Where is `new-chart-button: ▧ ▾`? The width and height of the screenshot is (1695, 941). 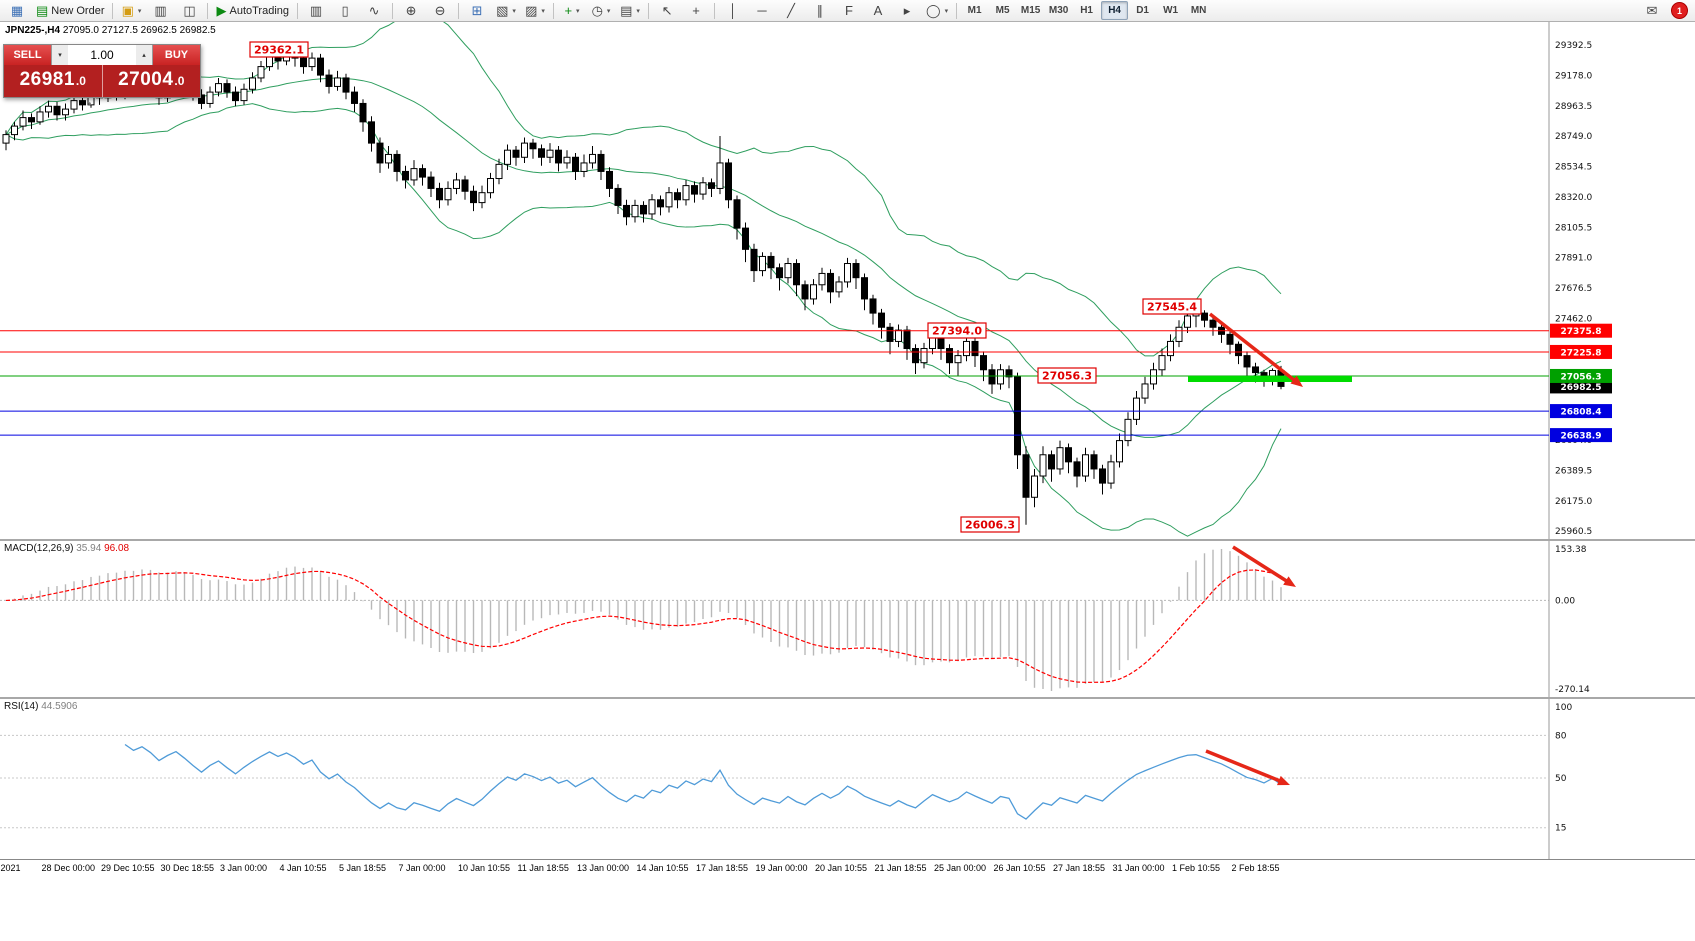
new-chart-button: ▧ ▾ is located at coordinates (506, 11).